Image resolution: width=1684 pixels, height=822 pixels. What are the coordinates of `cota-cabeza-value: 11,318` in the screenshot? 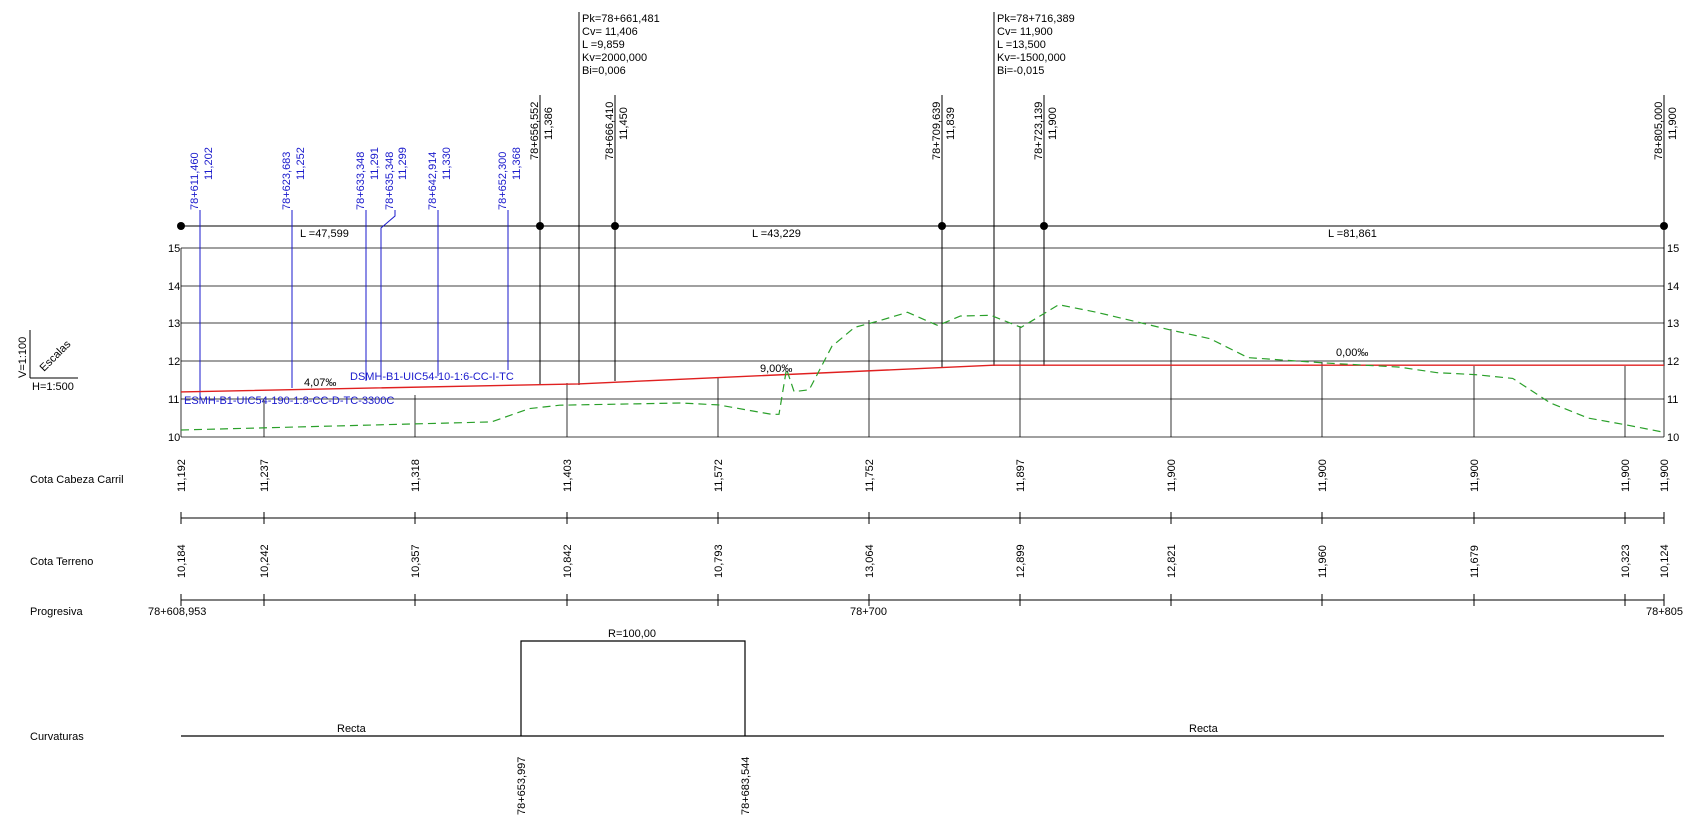 It's located at (416, 475).